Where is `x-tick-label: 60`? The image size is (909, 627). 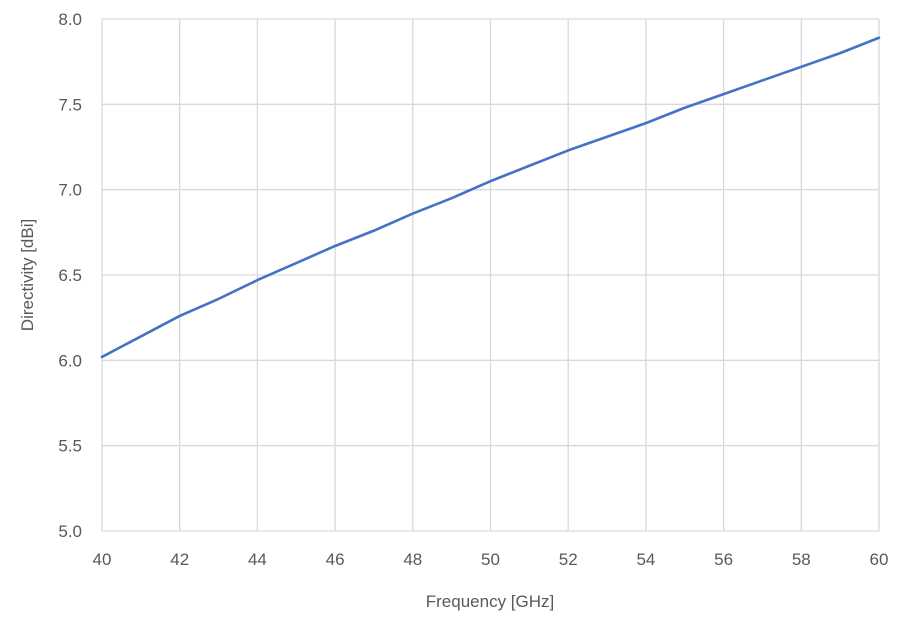
x-tick-label: 60 is located at coordinates (879, 559).